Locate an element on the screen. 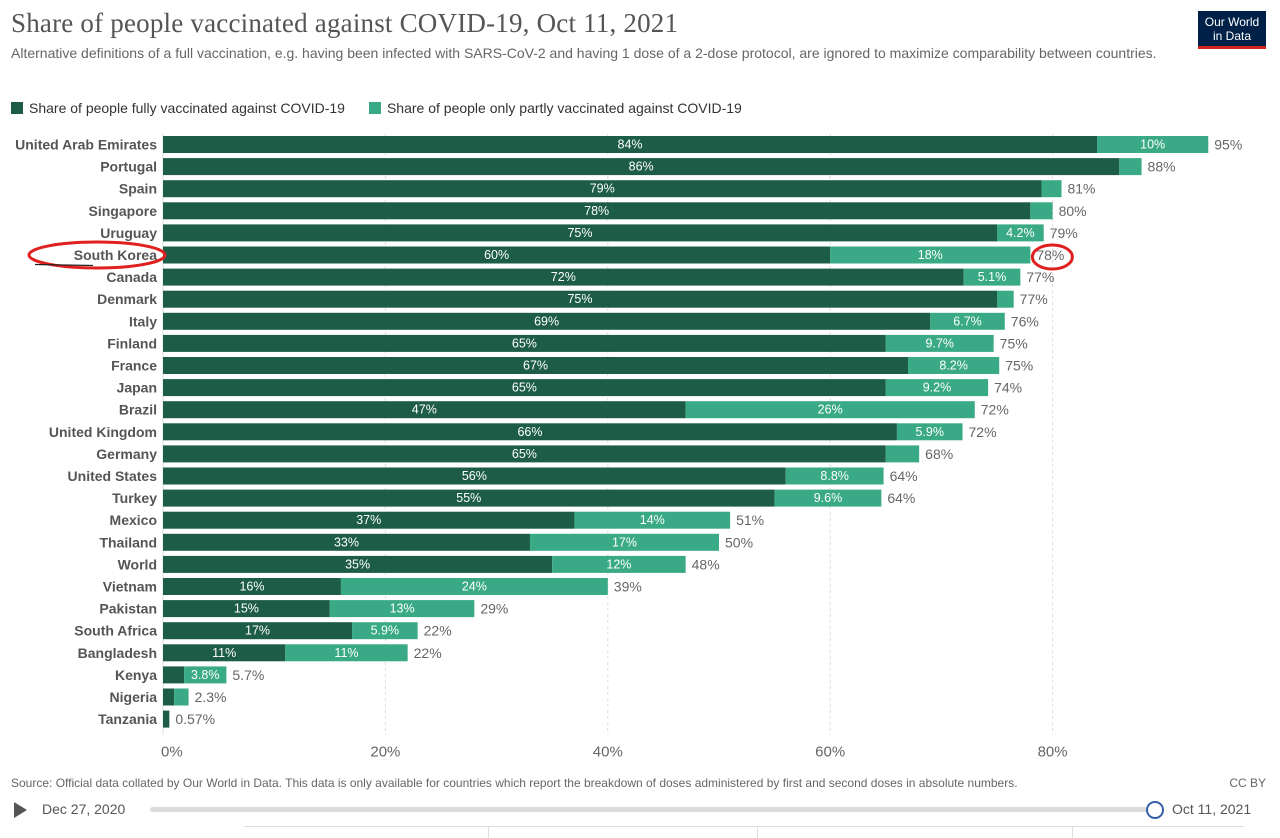 The height and width of the screenshot is (838, 1280). bar-label-partly: 9.7% is located at coordinates (939, 343).